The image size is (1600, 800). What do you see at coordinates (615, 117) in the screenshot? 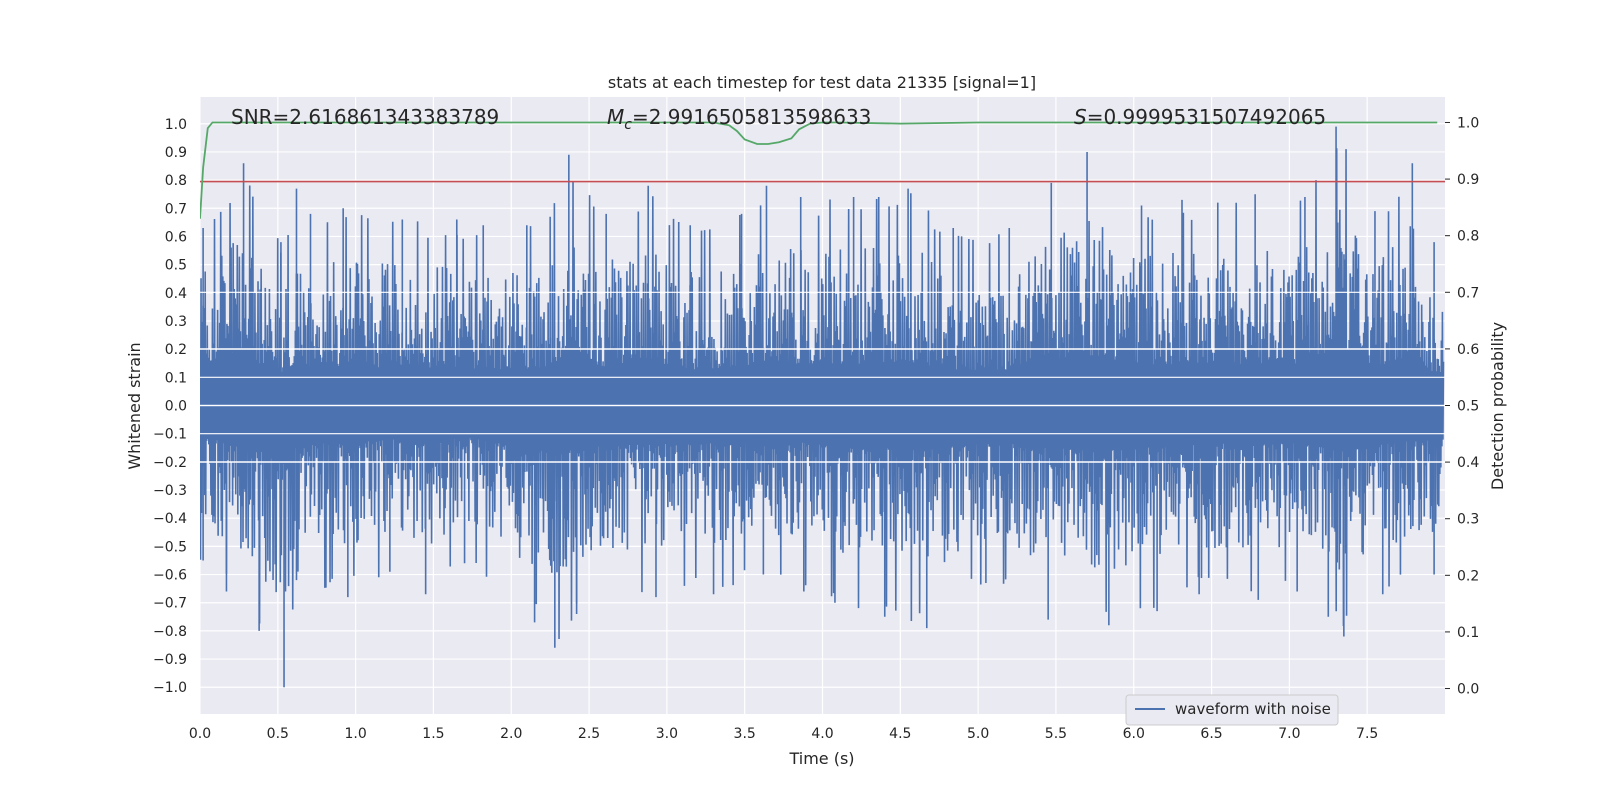
I see `chirp-mass-symbol: M` at bounding box center [615, 117].